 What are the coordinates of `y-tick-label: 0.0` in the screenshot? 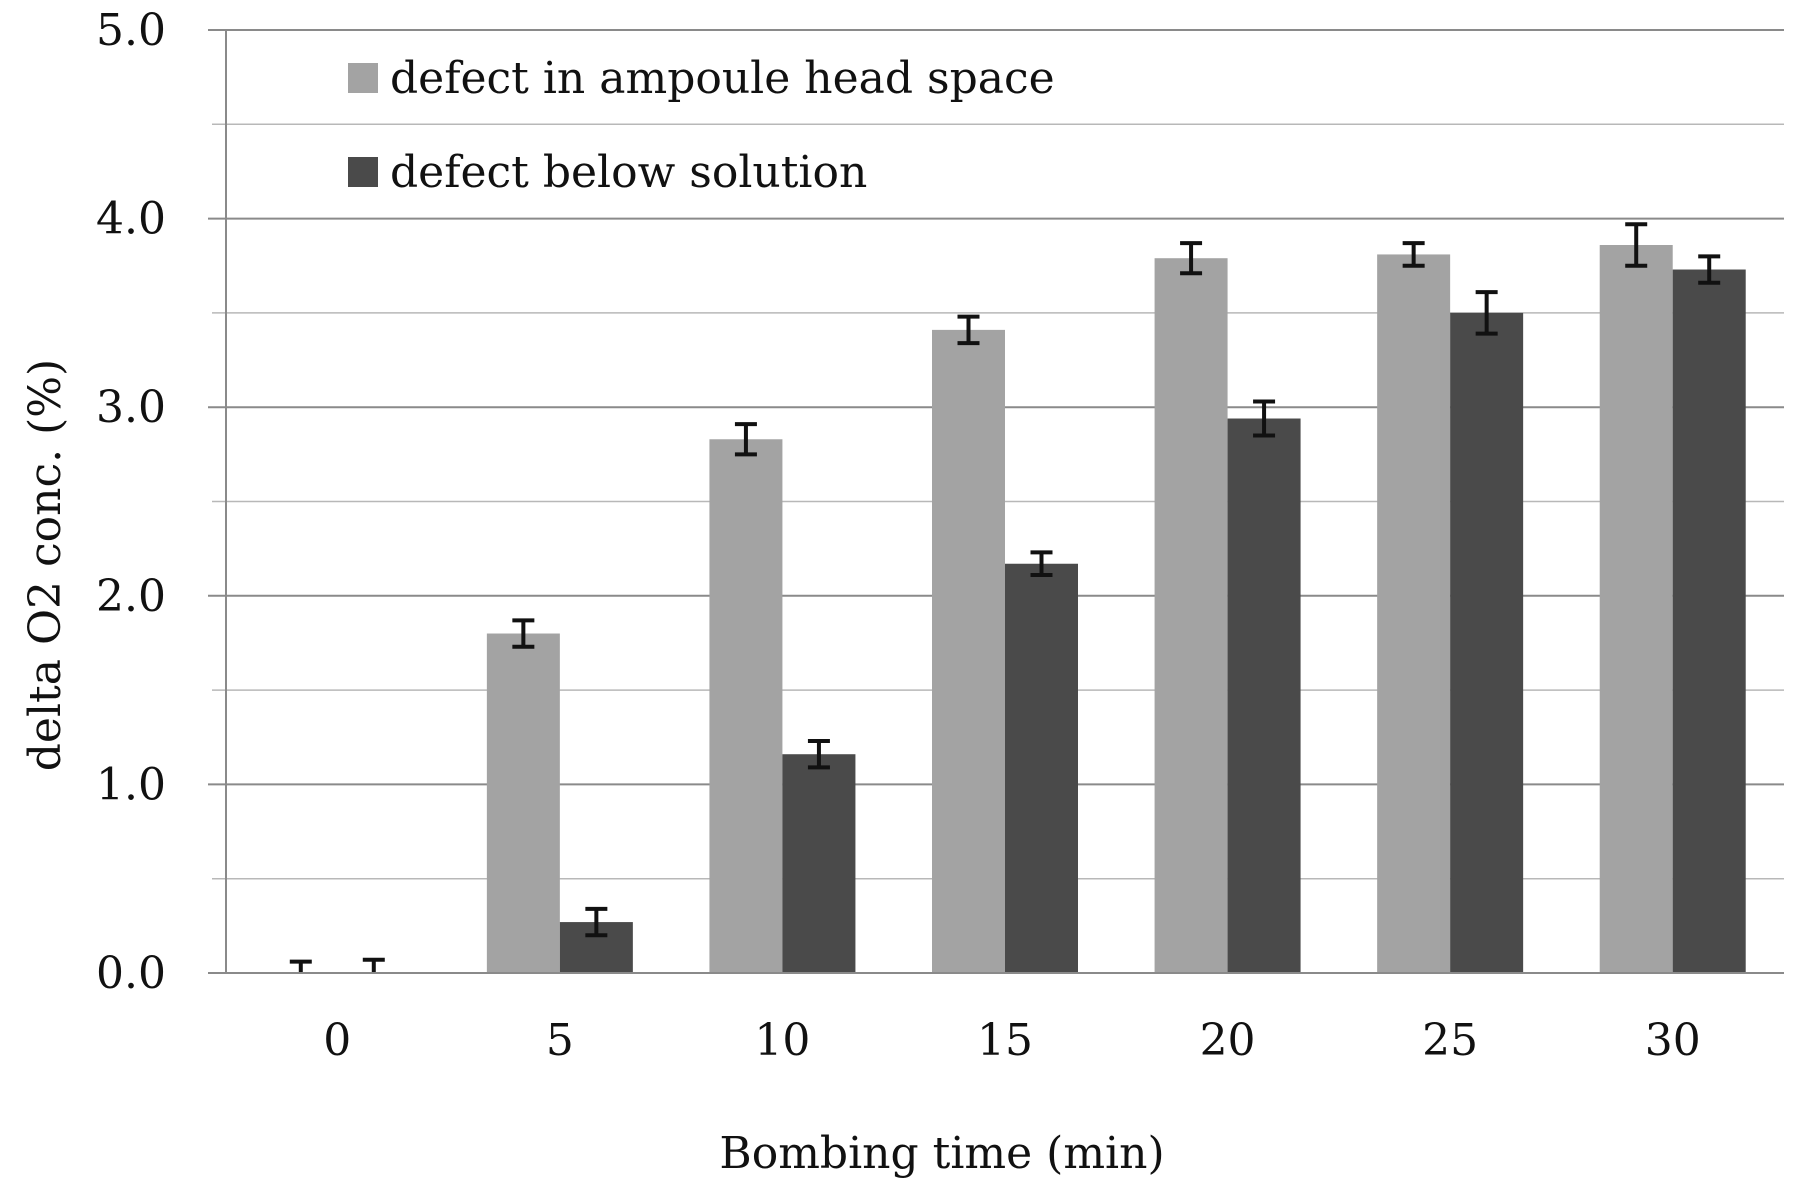 It's located at (131, 973).